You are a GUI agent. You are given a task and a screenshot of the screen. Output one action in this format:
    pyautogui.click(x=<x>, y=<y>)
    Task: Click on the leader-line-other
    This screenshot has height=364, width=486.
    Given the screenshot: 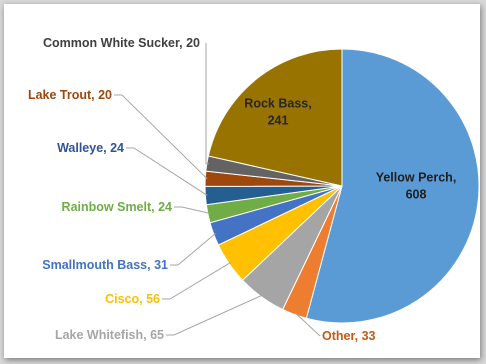 What is the action you would take?
    pyautogui.click(x=307, y=324)
    